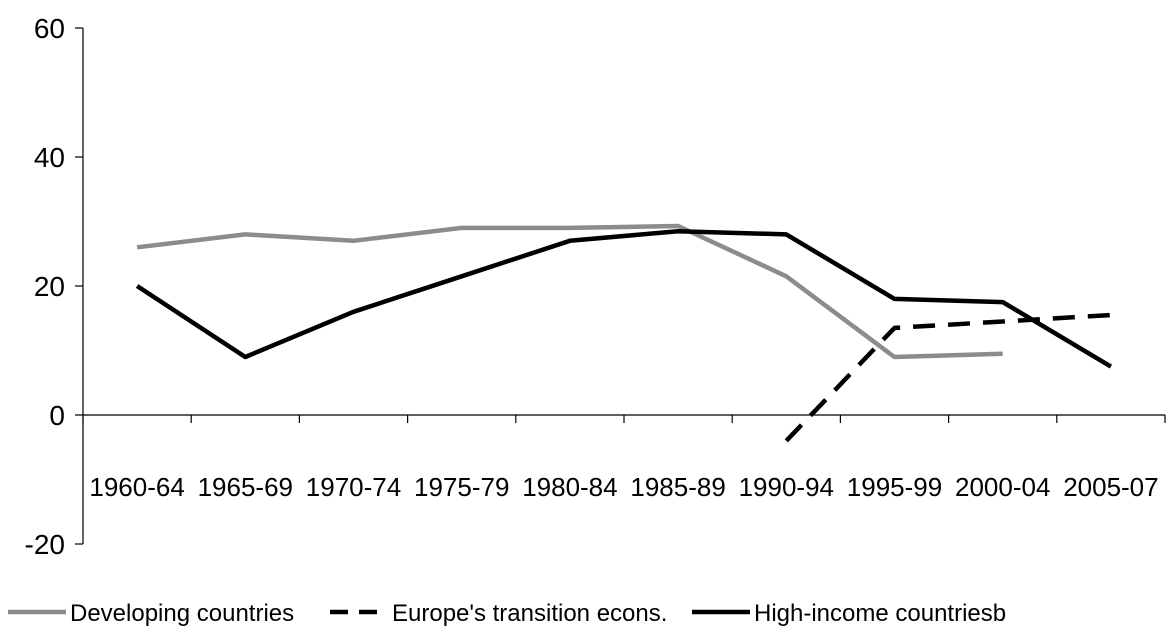  What do you see at coordinates (569, 487) in the screenshot?
I see `x-category-label: 1980-84` at bounding box center [569, 487].